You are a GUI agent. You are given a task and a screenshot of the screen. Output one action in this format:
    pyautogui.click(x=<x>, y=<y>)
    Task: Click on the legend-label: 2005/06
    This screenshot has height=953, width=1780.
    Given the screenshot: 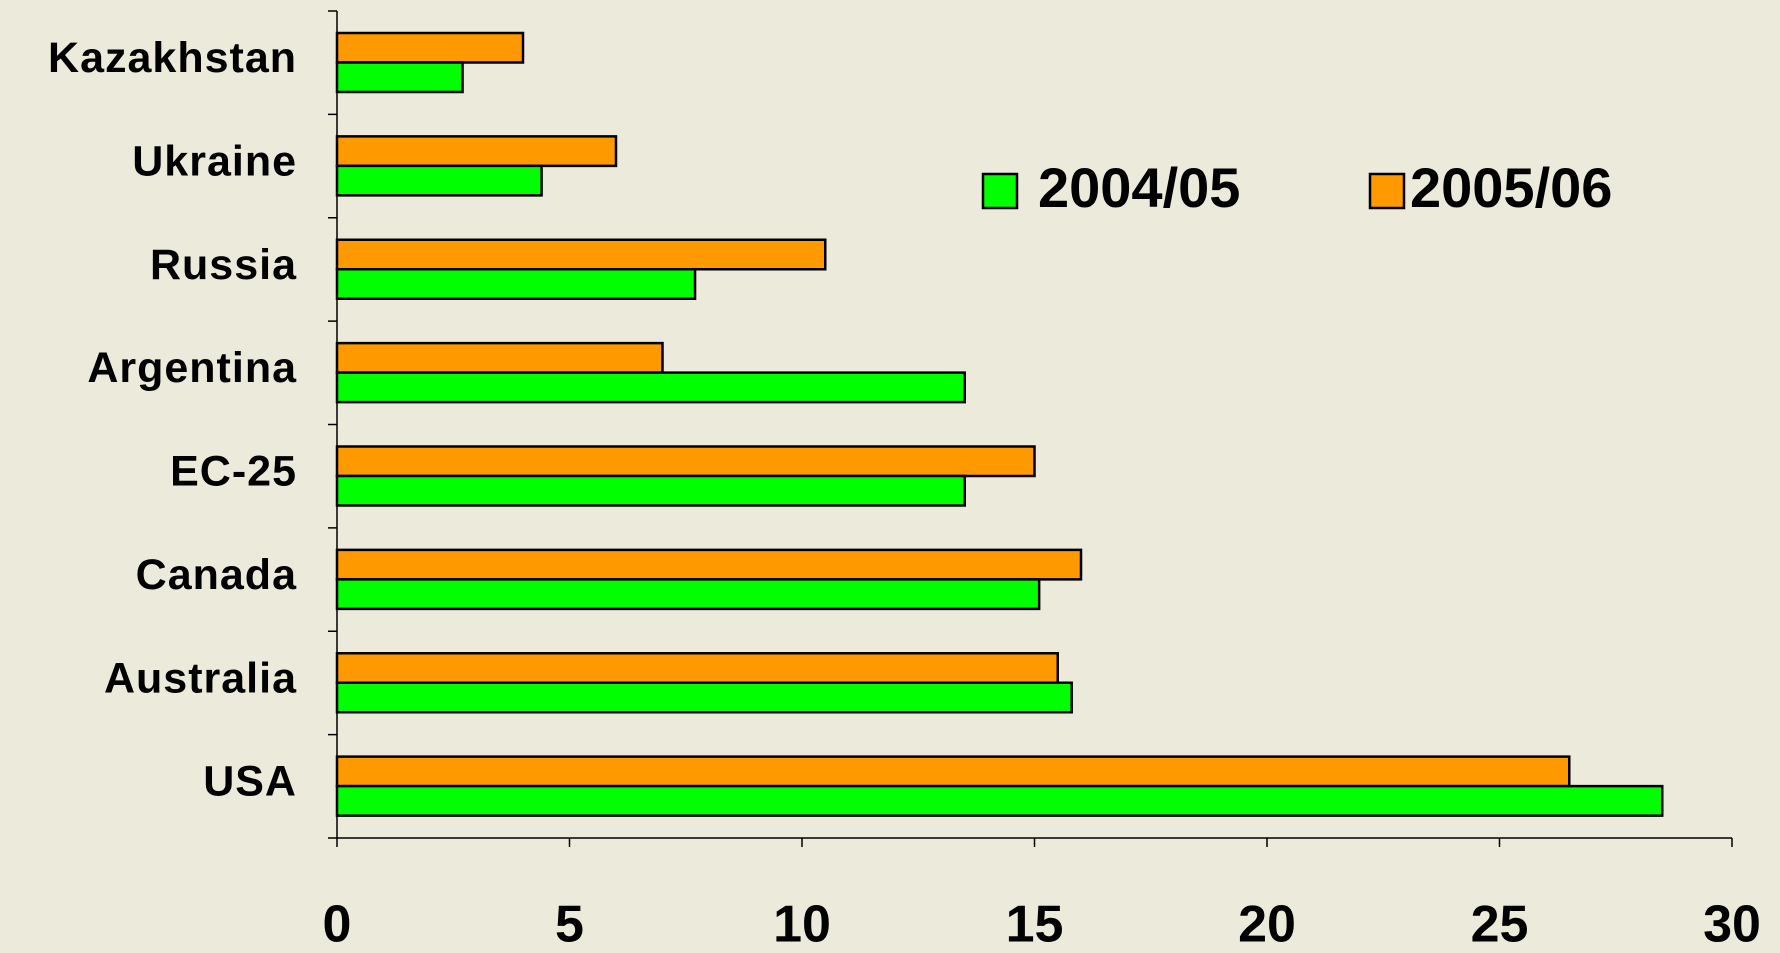 What is the action you would take?
    pyautogui.click(x=1511, y=187)
    